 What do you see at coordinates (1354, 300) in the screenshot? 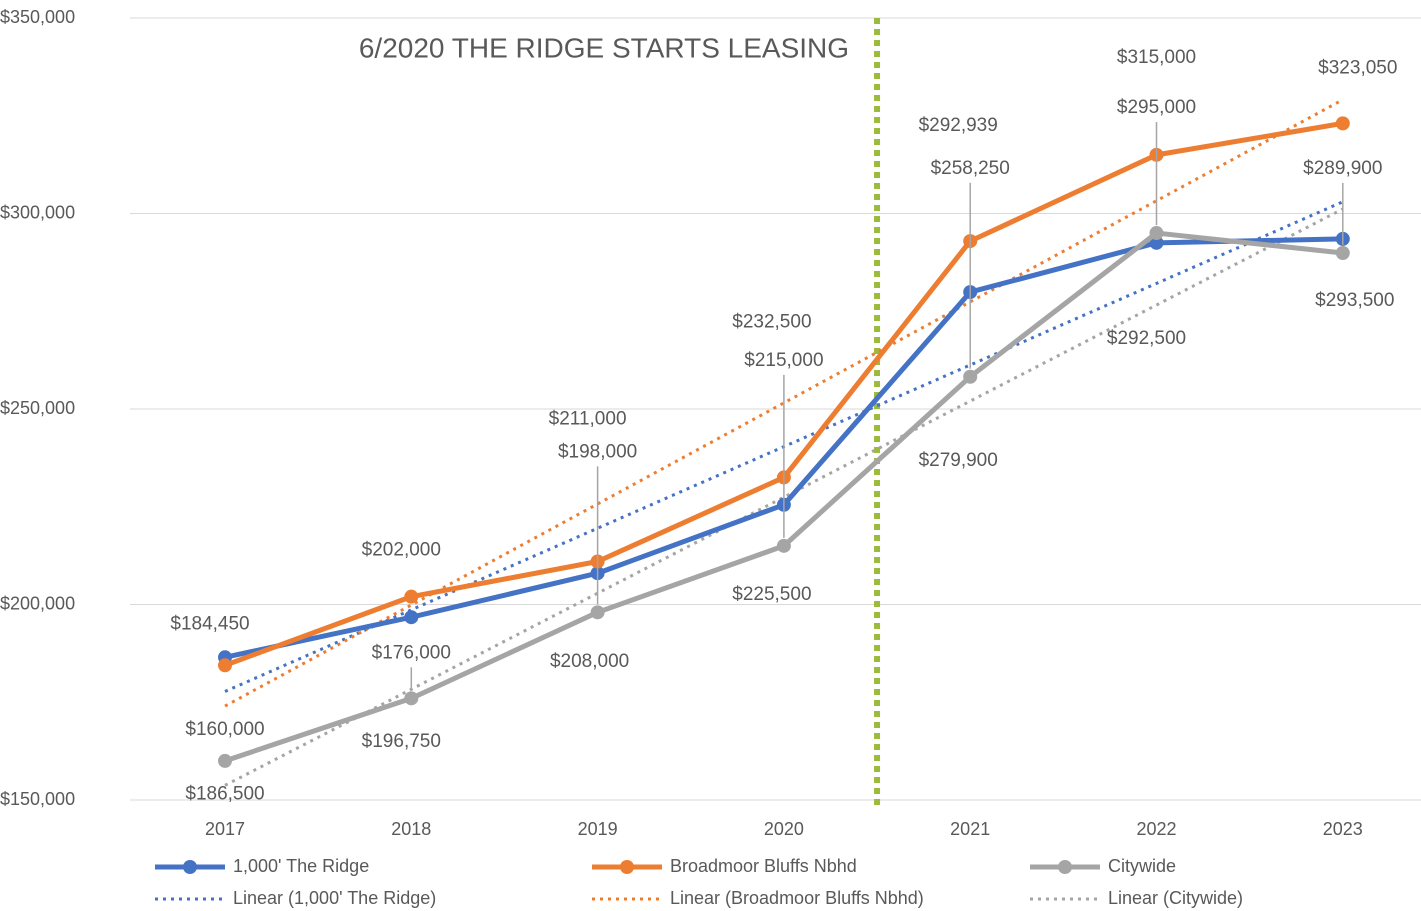
I see `data-label: $293,500` at bounding box center [1354, 300].